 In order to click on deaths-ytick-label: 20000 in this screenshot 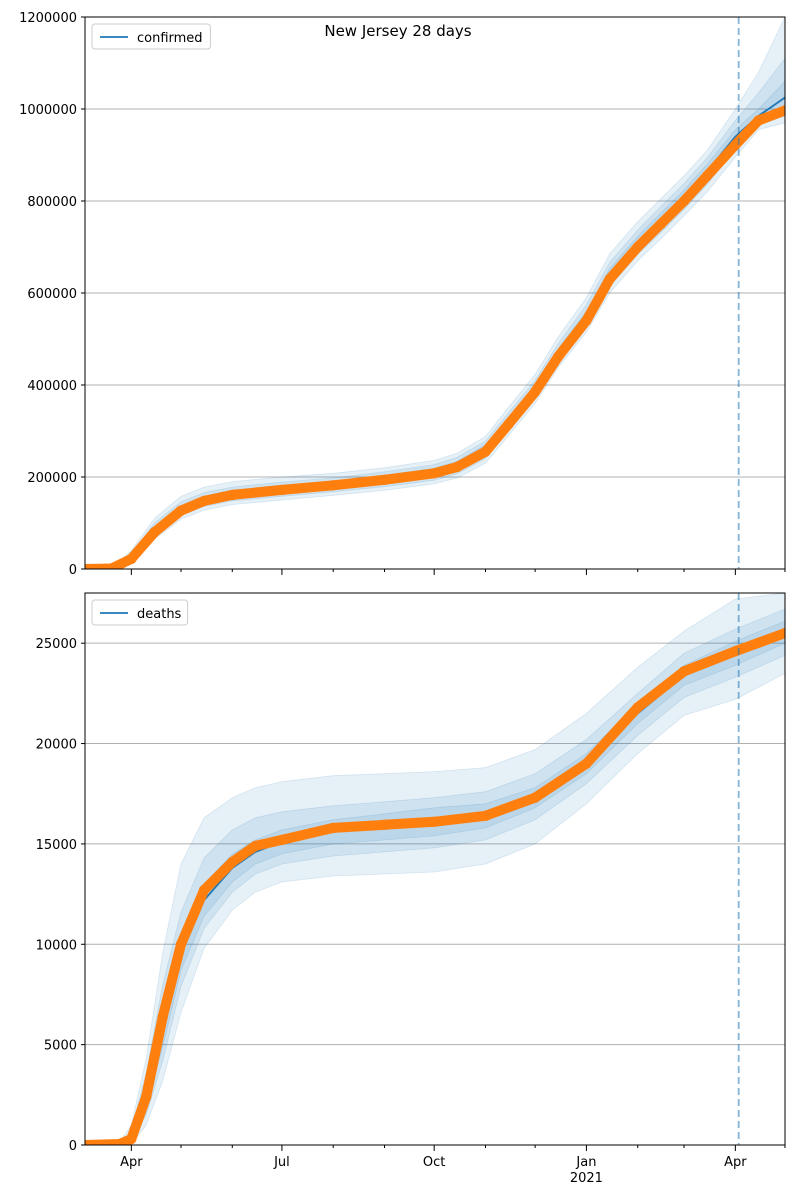, I will do `click(56, 745)`.